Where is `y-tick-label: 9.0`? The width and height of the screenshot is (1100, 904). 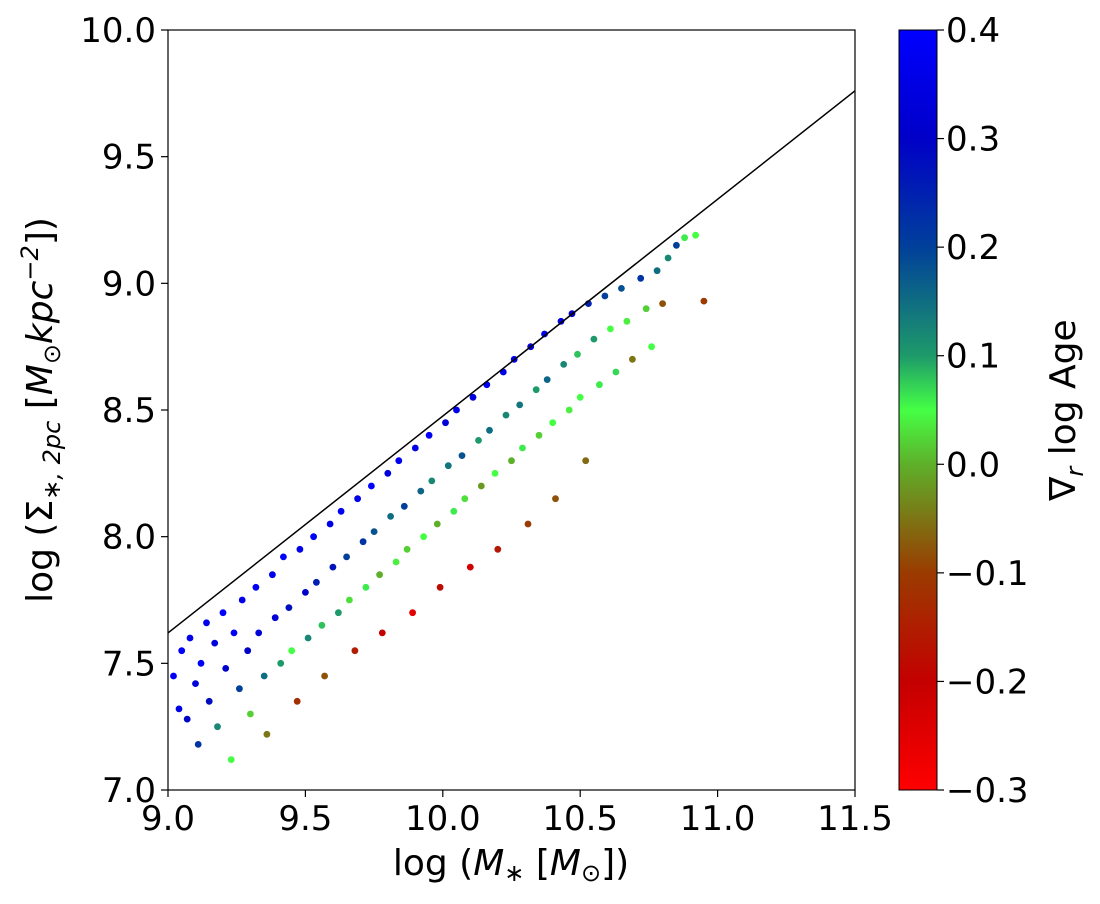 y-tick-label: 9.0 is located at coordinates (129, 284).